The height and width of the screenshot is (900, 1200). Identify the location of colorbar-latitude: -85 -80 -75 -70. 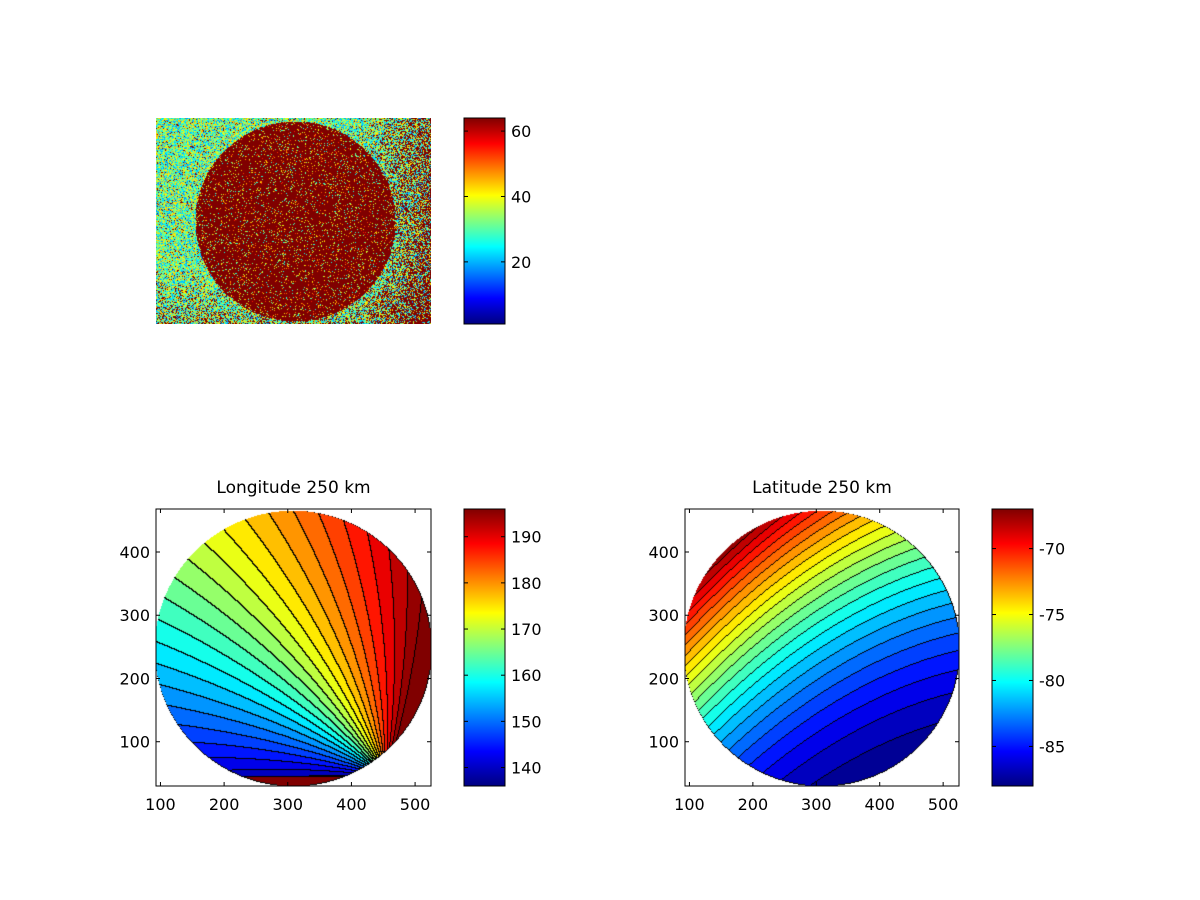
(1028, 647).